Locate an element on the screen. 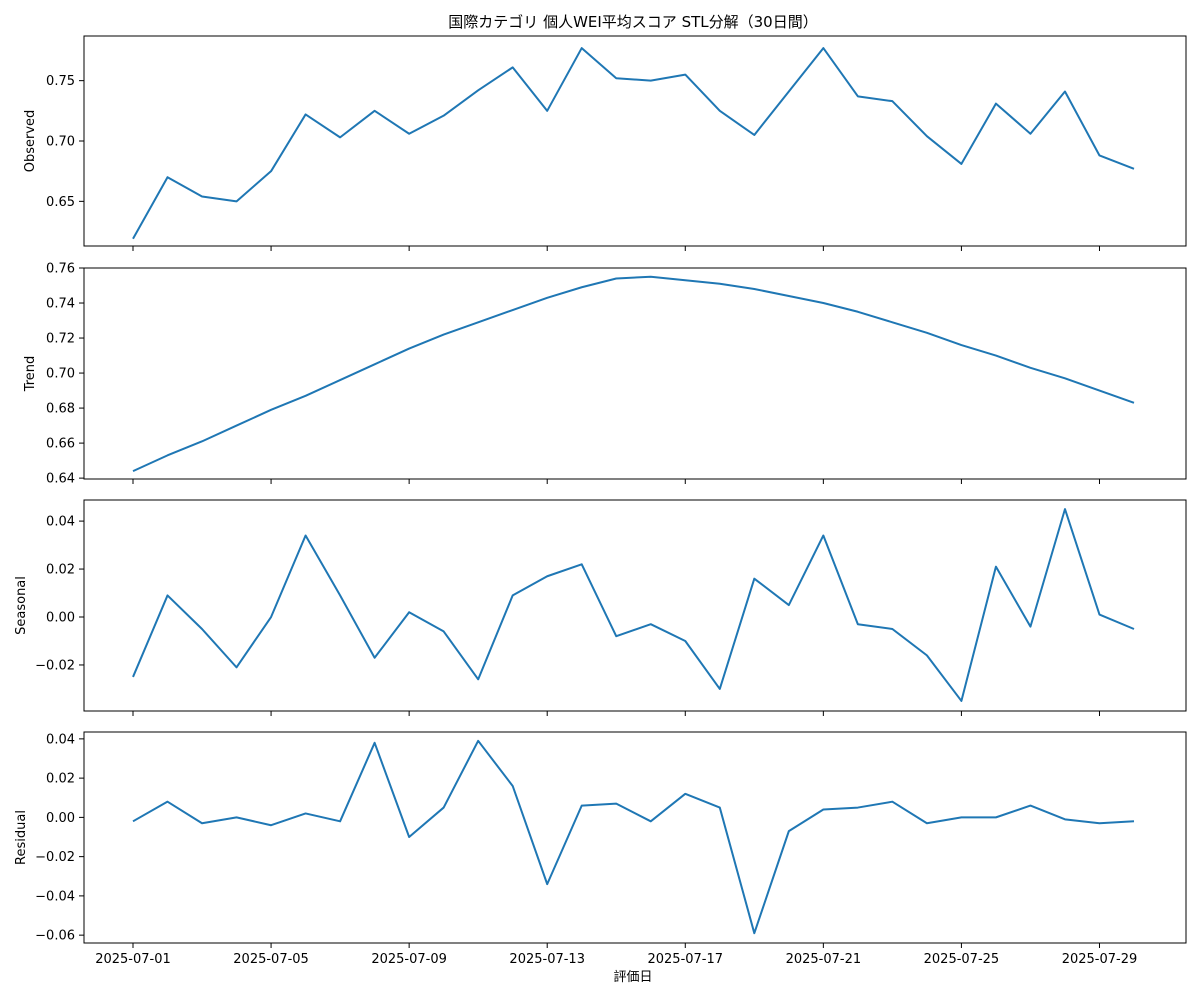 This screenshot has height=1000, width=1200. chart-title: 国際カテゴリ 個人WEI平均スコア STL分解（30日間） is located at coordinates (632, 22).